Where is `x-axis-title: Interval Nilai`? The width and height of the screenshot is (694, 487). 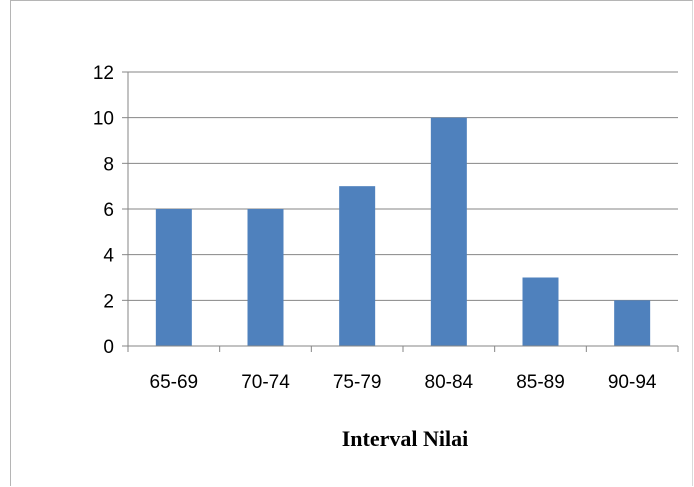
x-axis-title: Interval Nilai is located at coordinates (405, 438).